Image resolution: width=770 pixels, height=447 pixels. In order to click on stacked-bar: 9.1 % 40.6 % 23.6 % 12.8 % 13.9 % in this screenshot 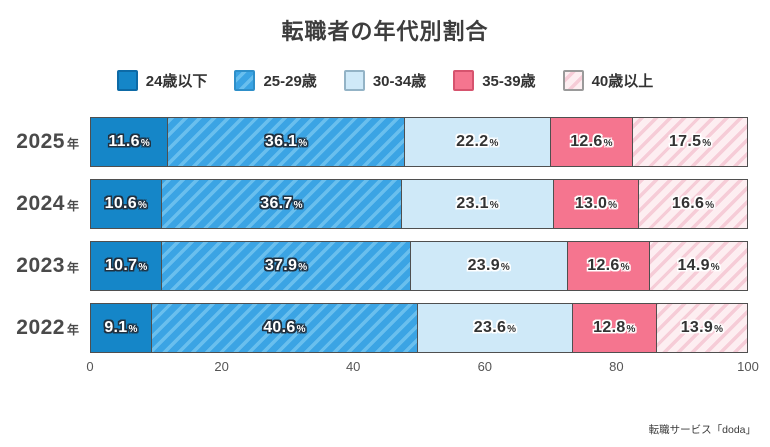, I will do `click(419, 328)`.